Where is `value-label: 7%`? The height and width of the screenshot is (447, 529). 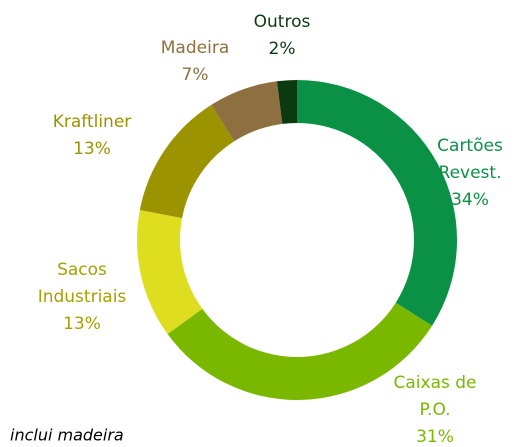 value-label: 7% is located at coordinates (195, 75).